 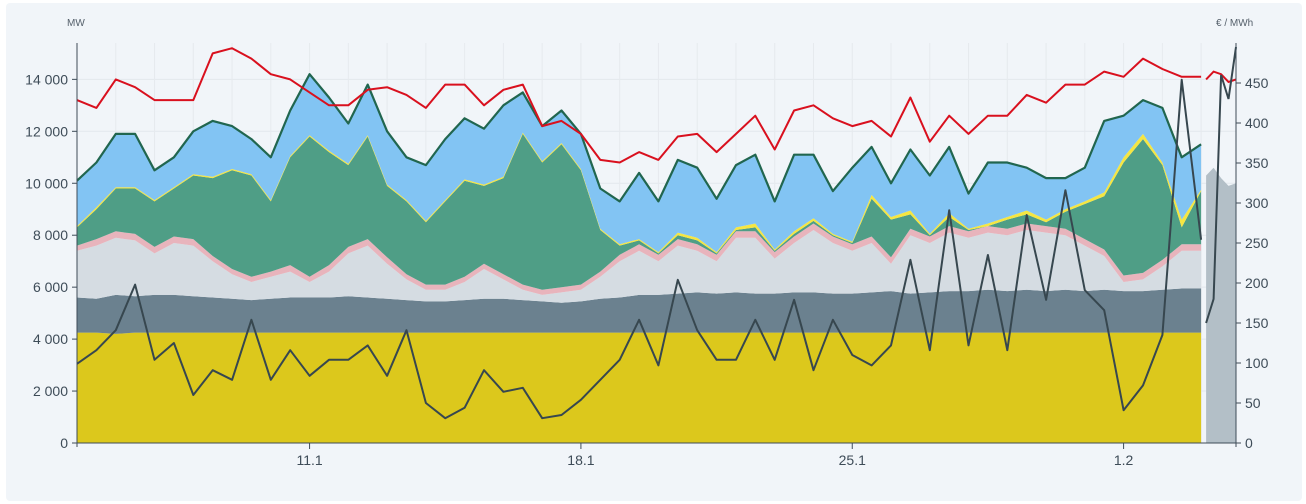 What do you see at coordinates (1257, 243) in the screenshot?
I see `right-tick-label: 250` at bounding box center [1257, 243].